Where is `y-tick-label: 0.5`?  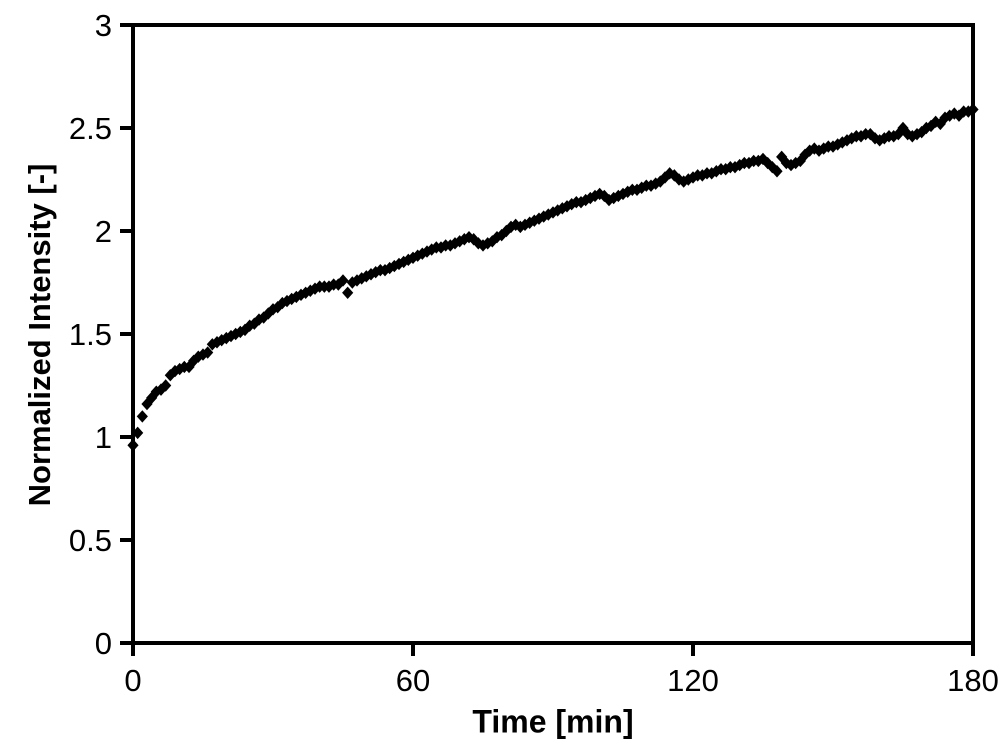
y-tick-label: 0.5 is located at coordinates (90, 540).